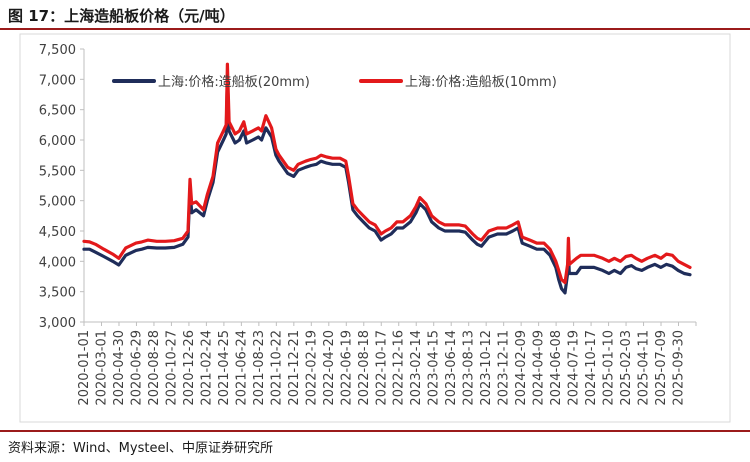  I want to click on y-tick-label: 7,500, so click(57, 50).